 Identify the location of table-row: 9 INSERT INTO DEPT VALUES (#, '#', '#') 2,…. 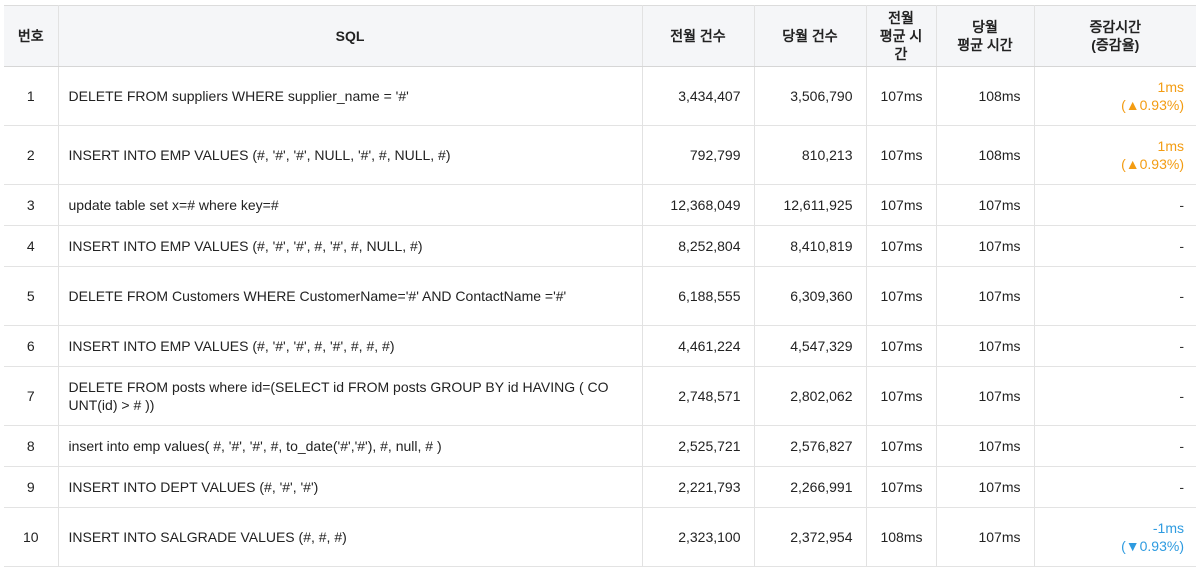
(600, 487).